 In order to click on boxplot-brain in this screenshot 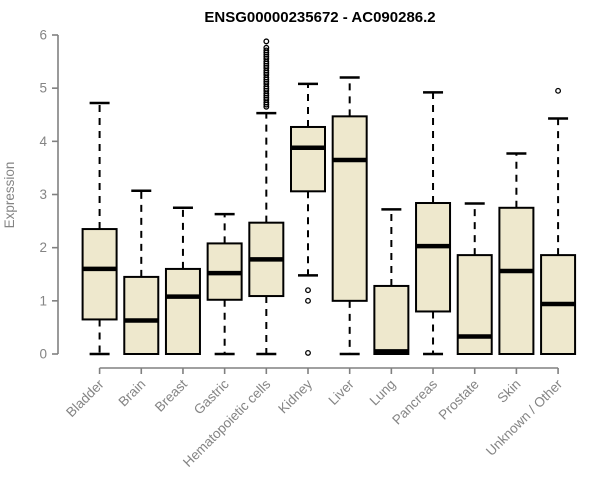, I will do `click(141, 272)`.